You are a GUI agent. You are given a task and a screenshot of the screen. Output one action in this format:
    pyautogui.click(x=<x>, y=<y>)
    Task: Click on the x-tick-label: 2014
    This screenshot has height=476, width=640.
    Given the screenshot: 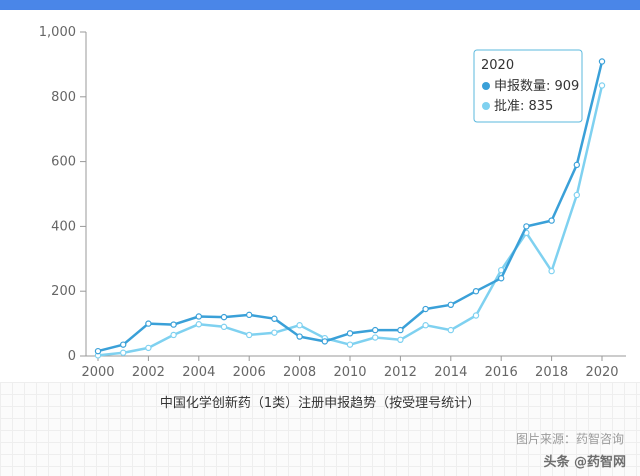 What is the action you would take?
    pyautogui.click(x=450, y=372)
    